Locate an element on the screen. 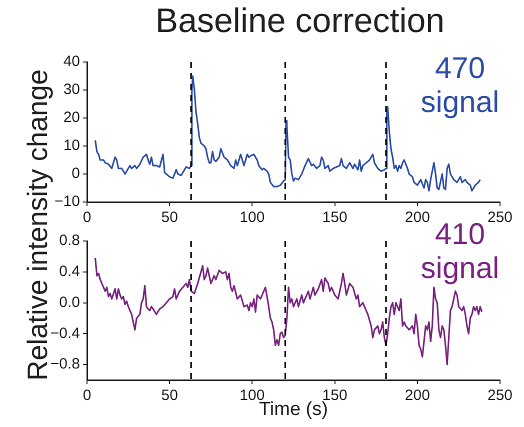 The width and height of the screenshot is (524, 427). y-tick-label: 0.4 is located at coordinates (69, 271).